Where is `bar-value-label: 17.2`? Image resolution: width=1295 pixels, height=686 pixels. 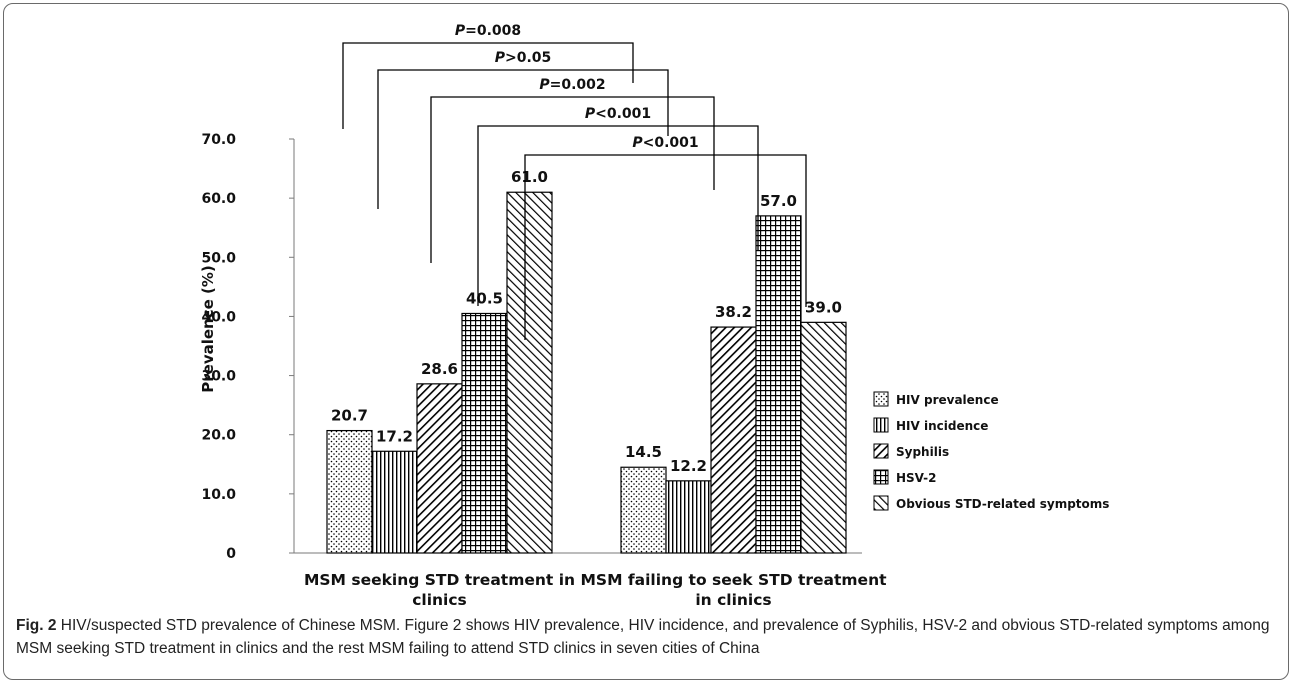 bar-value-label: 17.2 is located at coordinates (394, 436).